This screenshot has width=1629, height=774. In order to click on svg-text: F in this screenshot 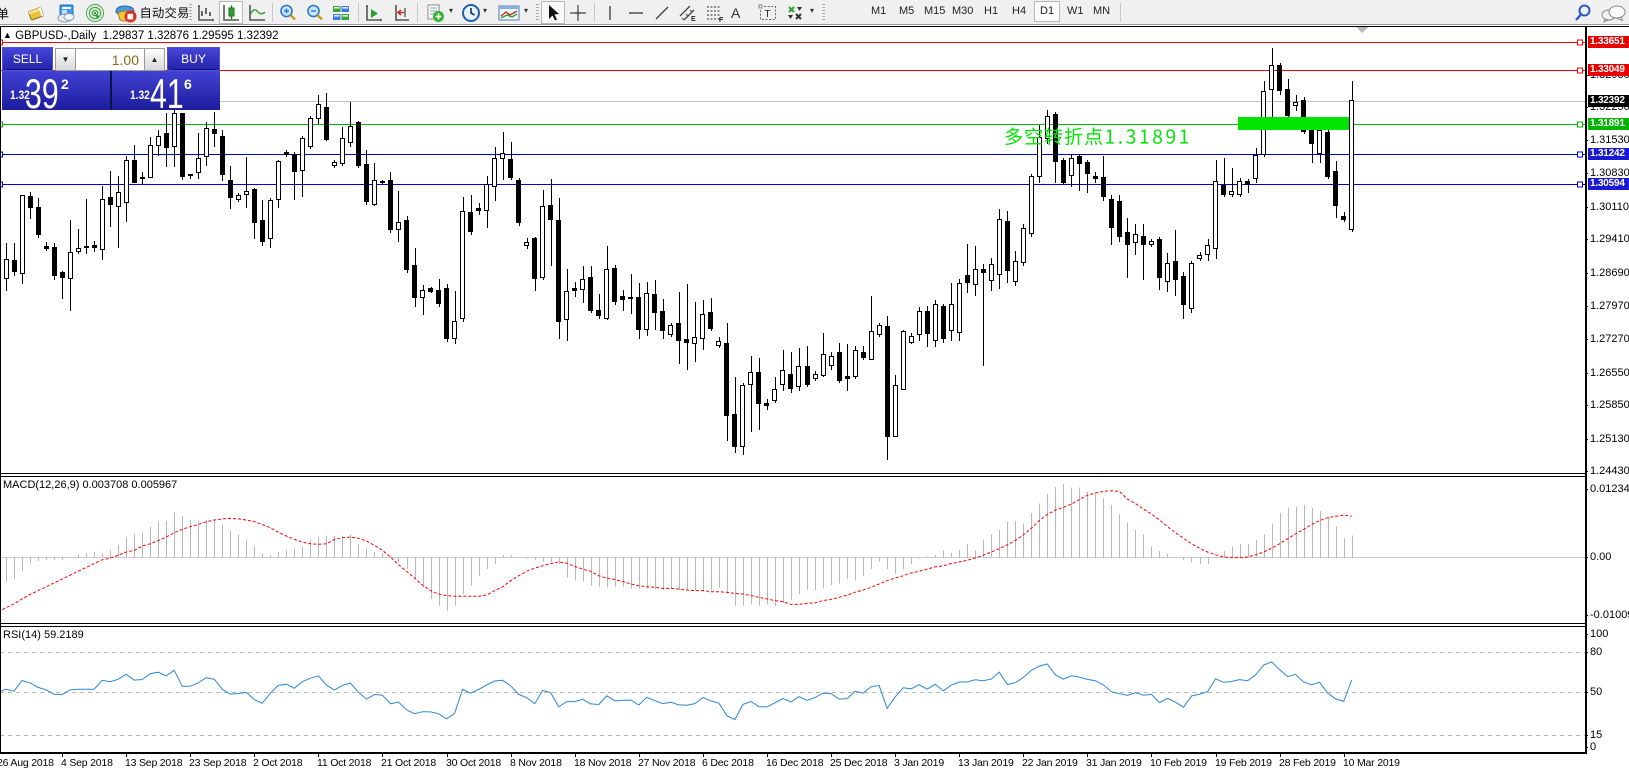, I will do `click(721, 20)`.